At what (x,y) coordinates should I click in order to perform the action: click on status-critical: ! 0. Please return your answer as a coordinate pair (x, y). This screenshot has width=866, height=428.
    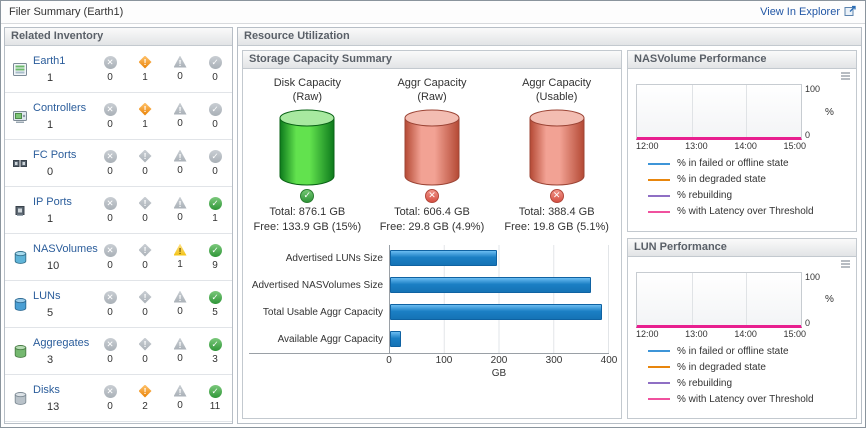
    Looking at the image, I should click on (145, 257).